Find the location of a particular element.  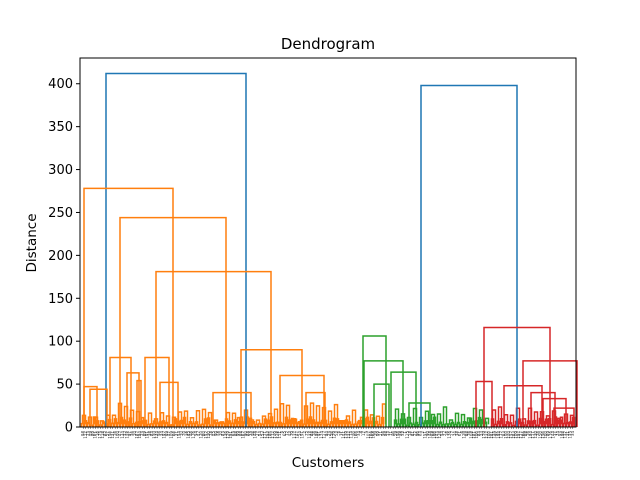

leaf-label: 98 is located at coordinates (385, 434).